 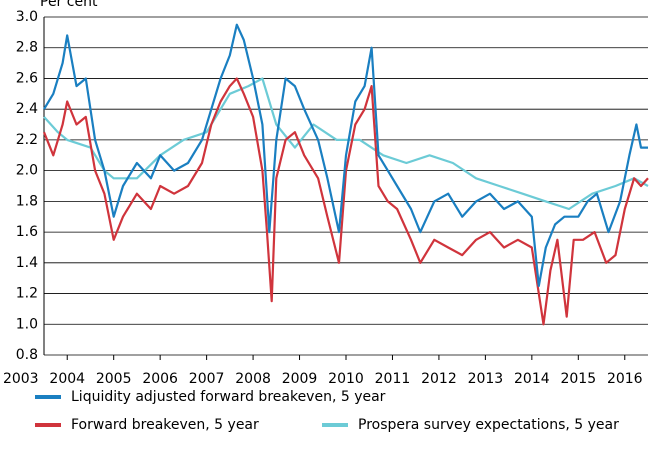 I want to click on y-tick-label: 1.4, so click(x=27, y=263).